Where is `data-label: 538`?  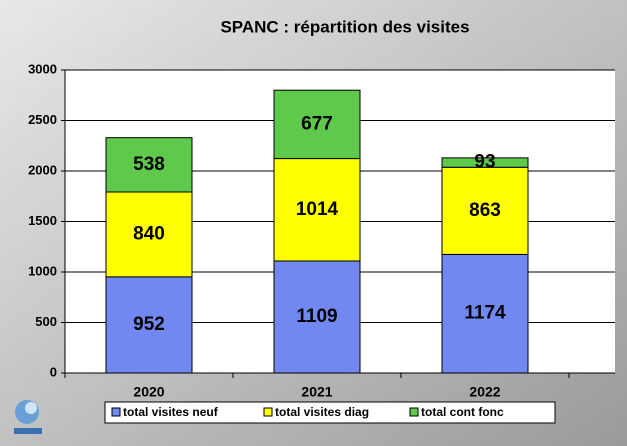 data-label: 538 is located at coordinates (149, 164).